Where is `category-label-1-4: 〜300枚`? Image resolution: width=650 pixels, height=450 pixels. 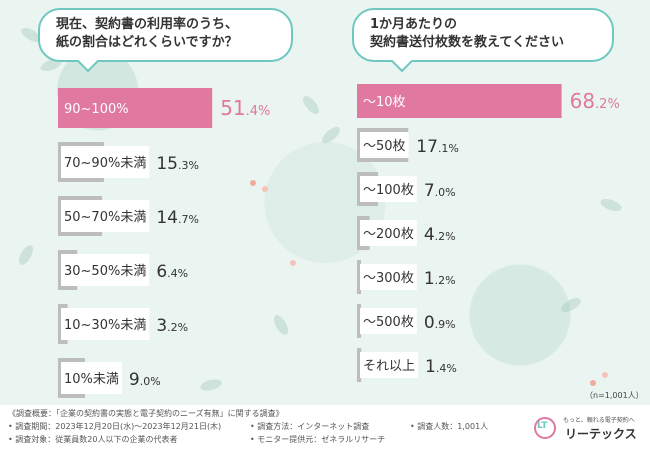
category-label-1-4: 〜300枚 is located at coordinates (388, 278).